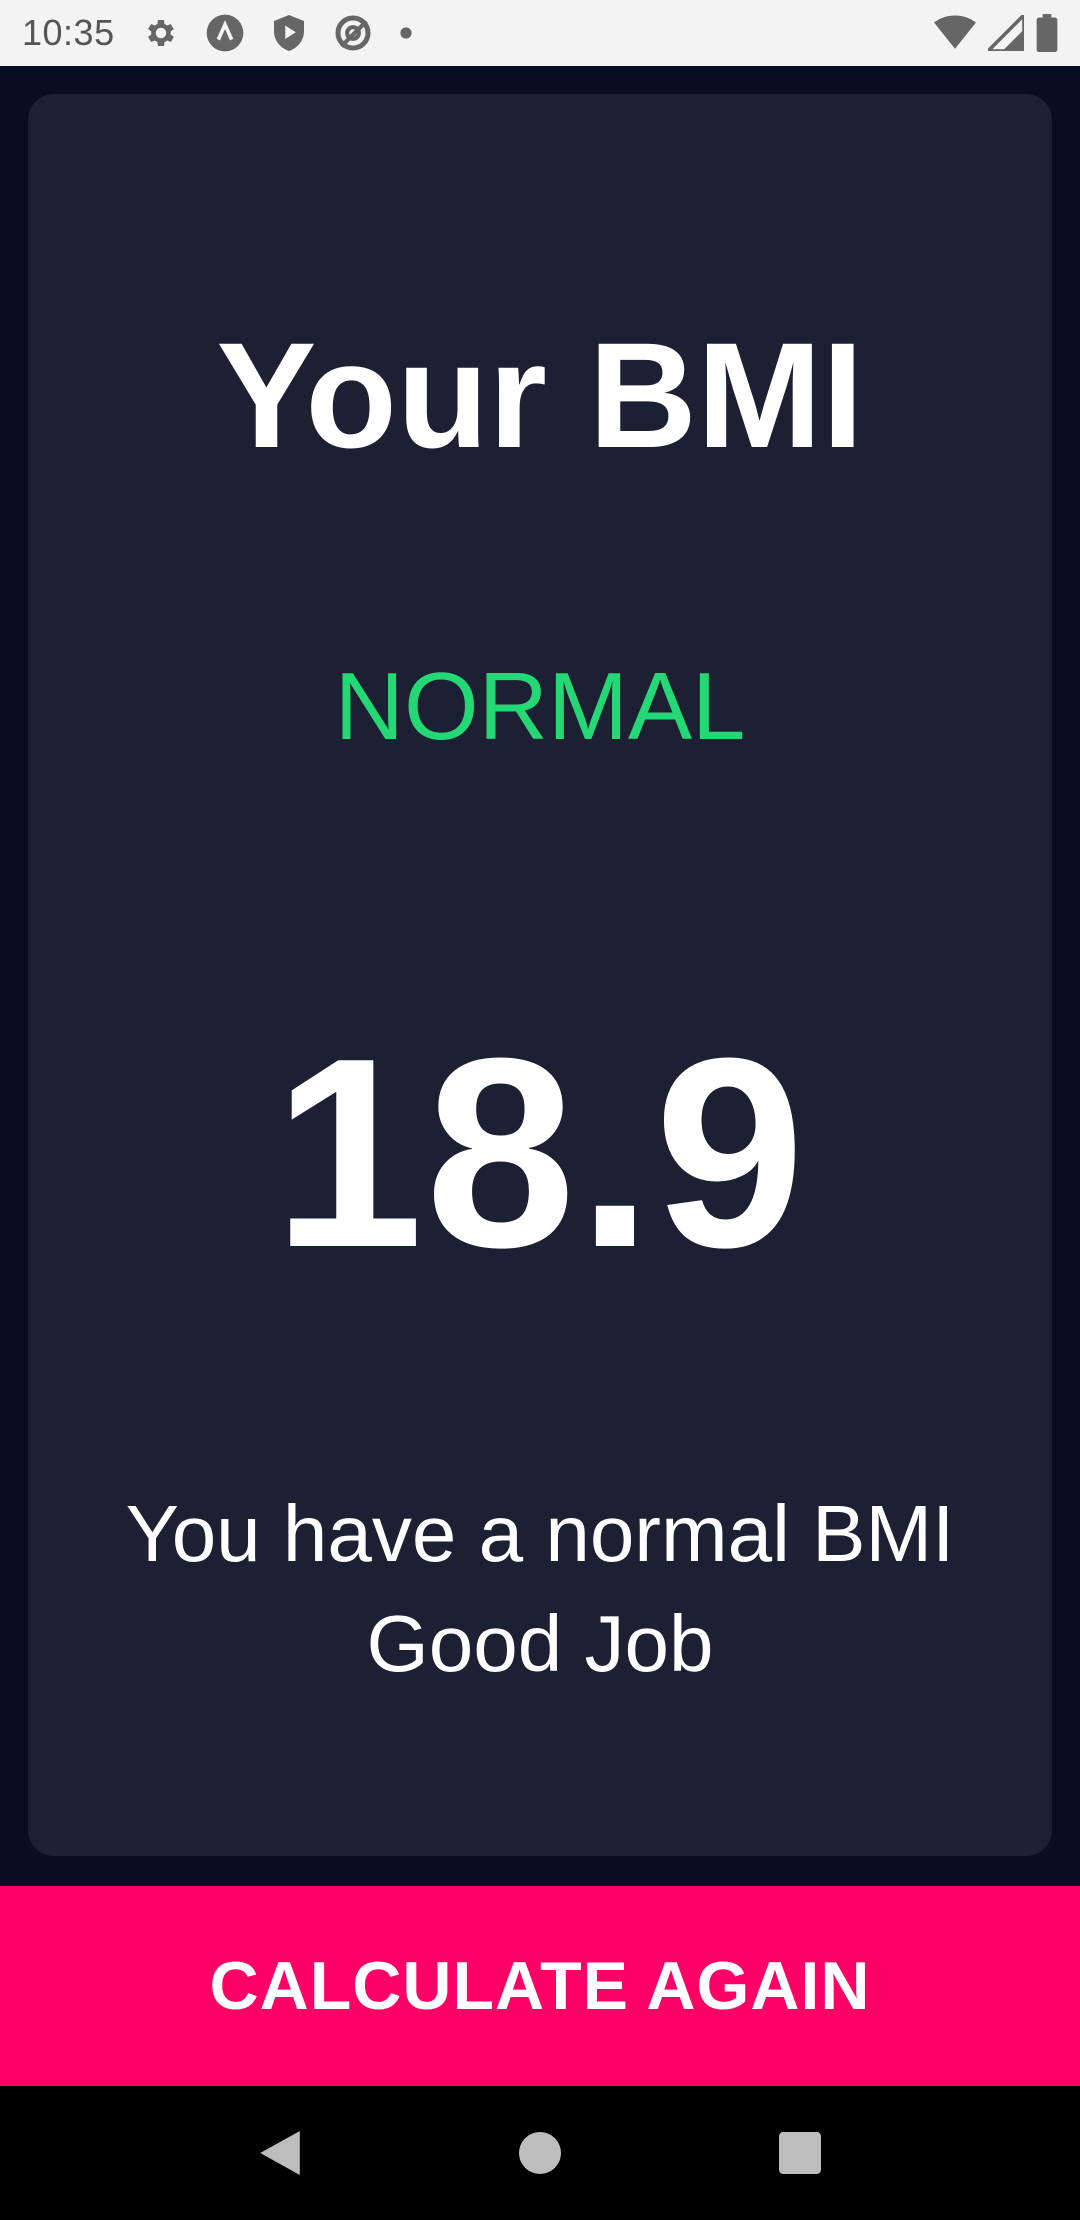 Image resolution: width=1080 pixels, height=2220 pixels. Describe the element at coordinates (955, 33) in the screenshot. I see `wifi-icon` at that location.